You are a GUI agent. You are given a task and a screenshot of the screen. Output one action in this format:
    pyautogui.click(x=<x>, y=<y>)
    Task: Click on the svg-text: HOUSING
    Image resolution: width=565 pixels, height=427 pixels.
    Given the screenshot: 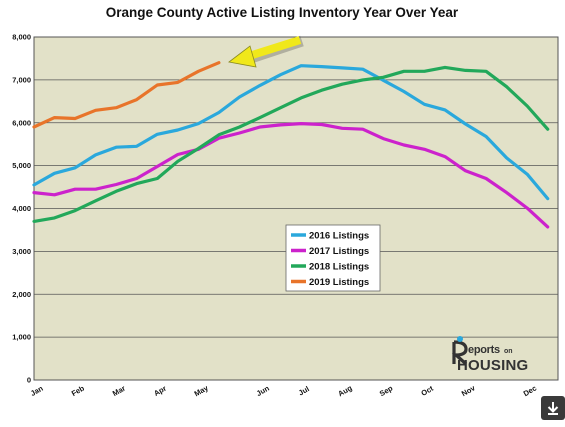 What is the action you would take?
    pyautogui.click(x=492, y=365)
    